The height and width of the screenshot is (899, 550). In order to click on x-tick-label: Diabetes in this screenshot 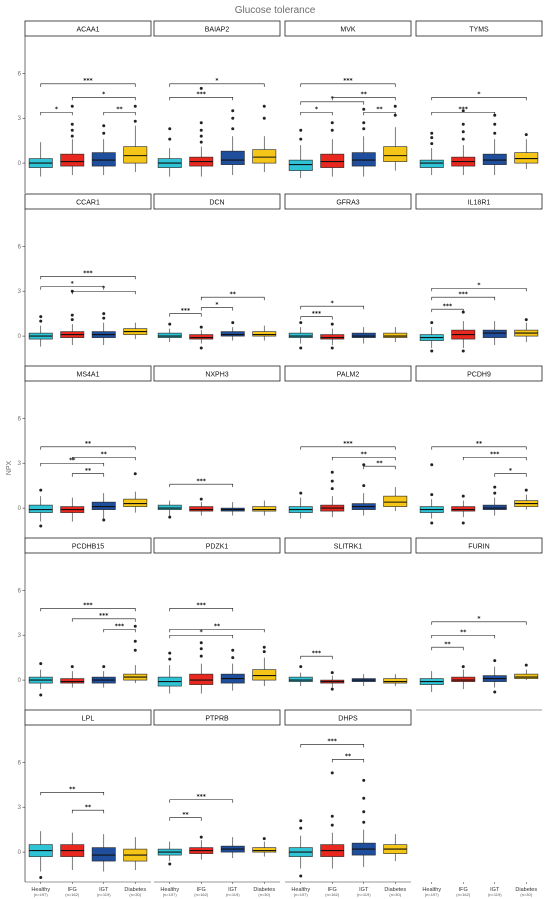, I will do `click(135, 890)`.